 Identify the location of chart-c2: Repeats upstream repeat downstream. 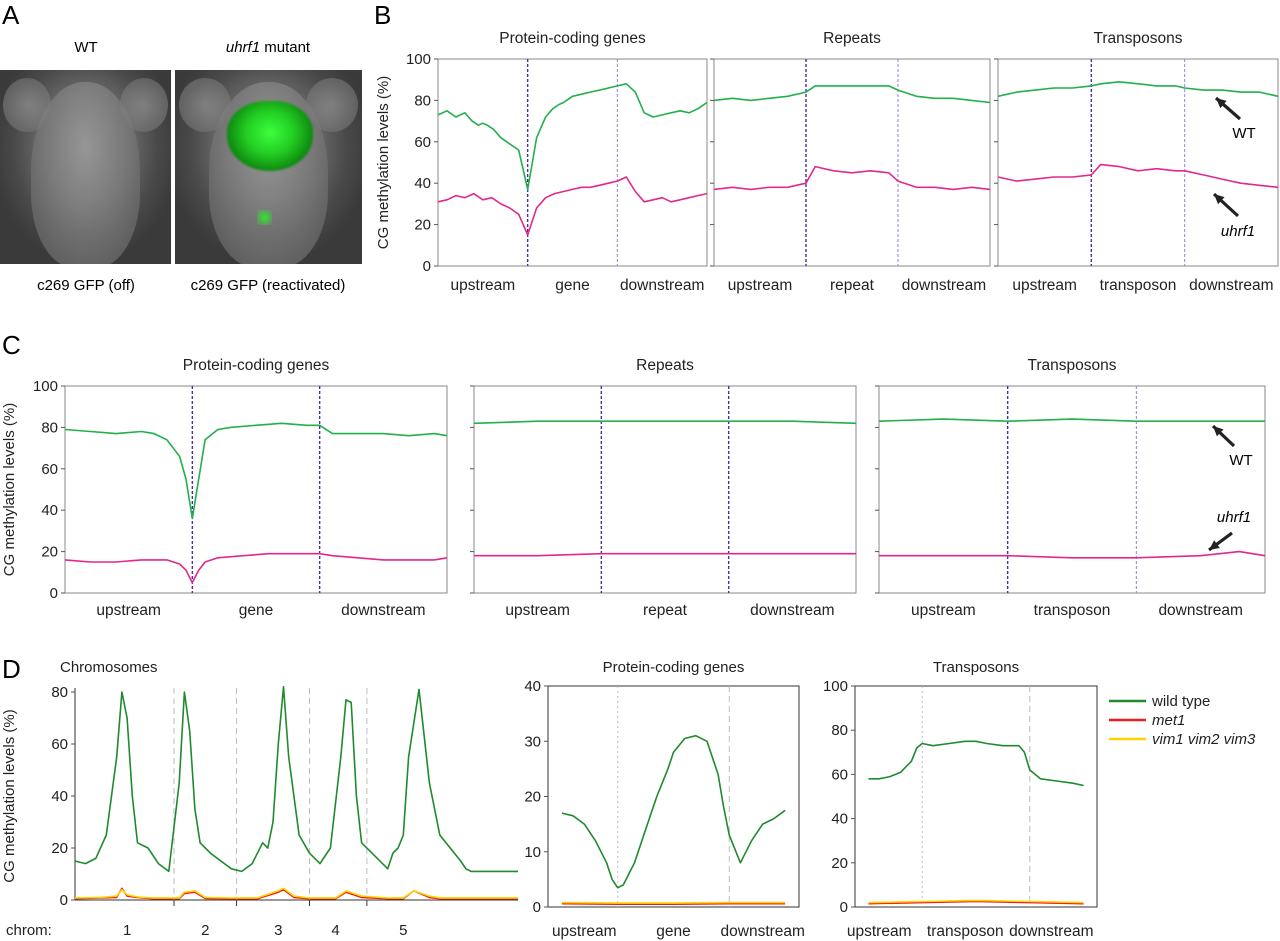
(663, 488).